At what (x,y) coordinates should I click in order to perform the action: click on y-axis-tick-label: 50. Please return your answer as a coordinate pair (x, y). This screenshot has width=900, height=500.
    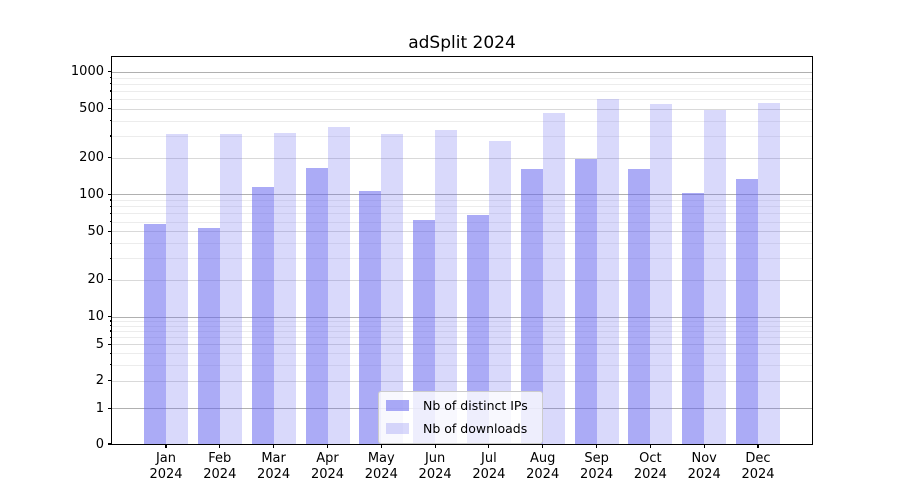
    Looking at the image, I should click on (95, 231).